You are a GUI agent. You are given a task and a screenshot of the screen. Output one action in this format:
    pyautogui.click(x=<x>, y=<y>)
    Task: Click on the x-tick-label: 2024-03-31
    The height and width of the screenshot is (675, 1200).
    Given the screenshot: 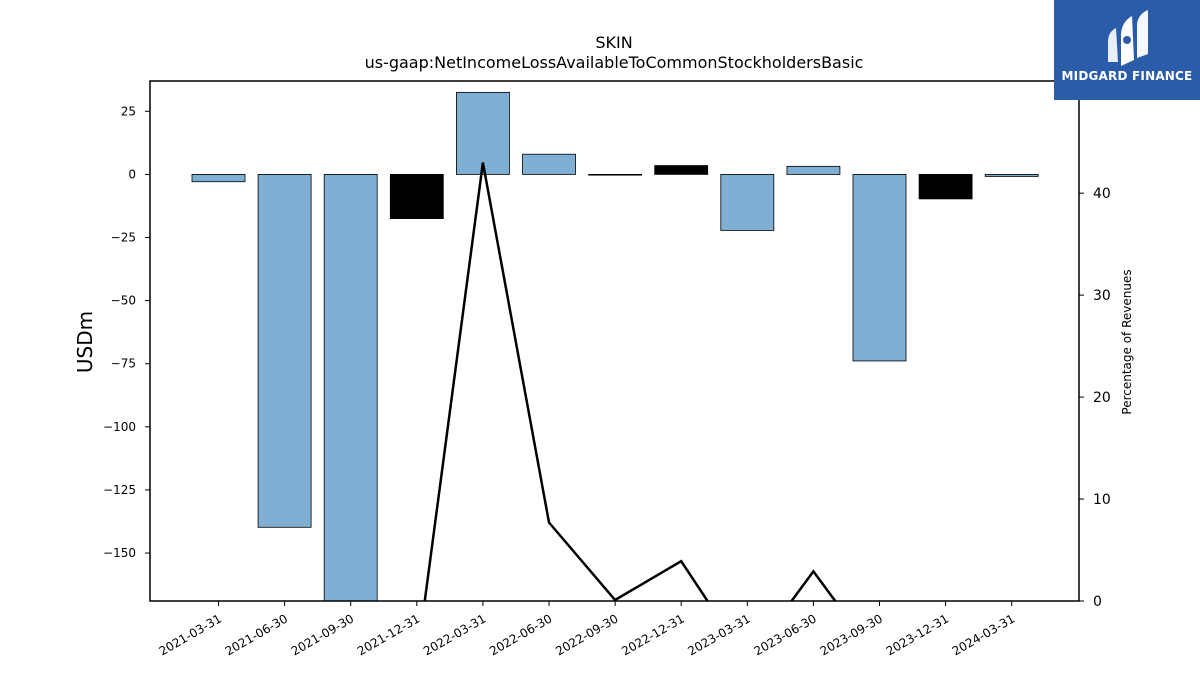 What is the action you would take?
    pyautogui.click(x=983, y=634)
    